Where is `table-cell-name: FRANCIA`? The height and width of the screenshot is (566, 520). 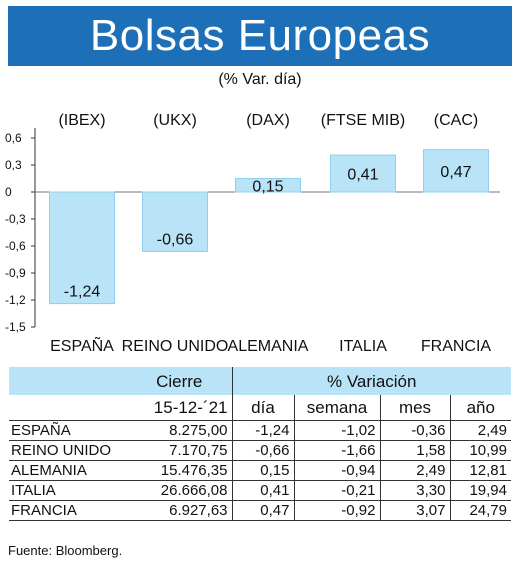 table-cell-name: FRANCIA is located at coordinates (68, 510).